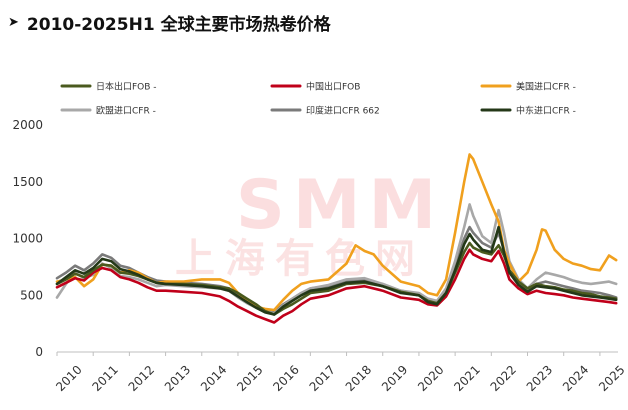  I want to click on x-tick-label: 2018, so click(358, 378).